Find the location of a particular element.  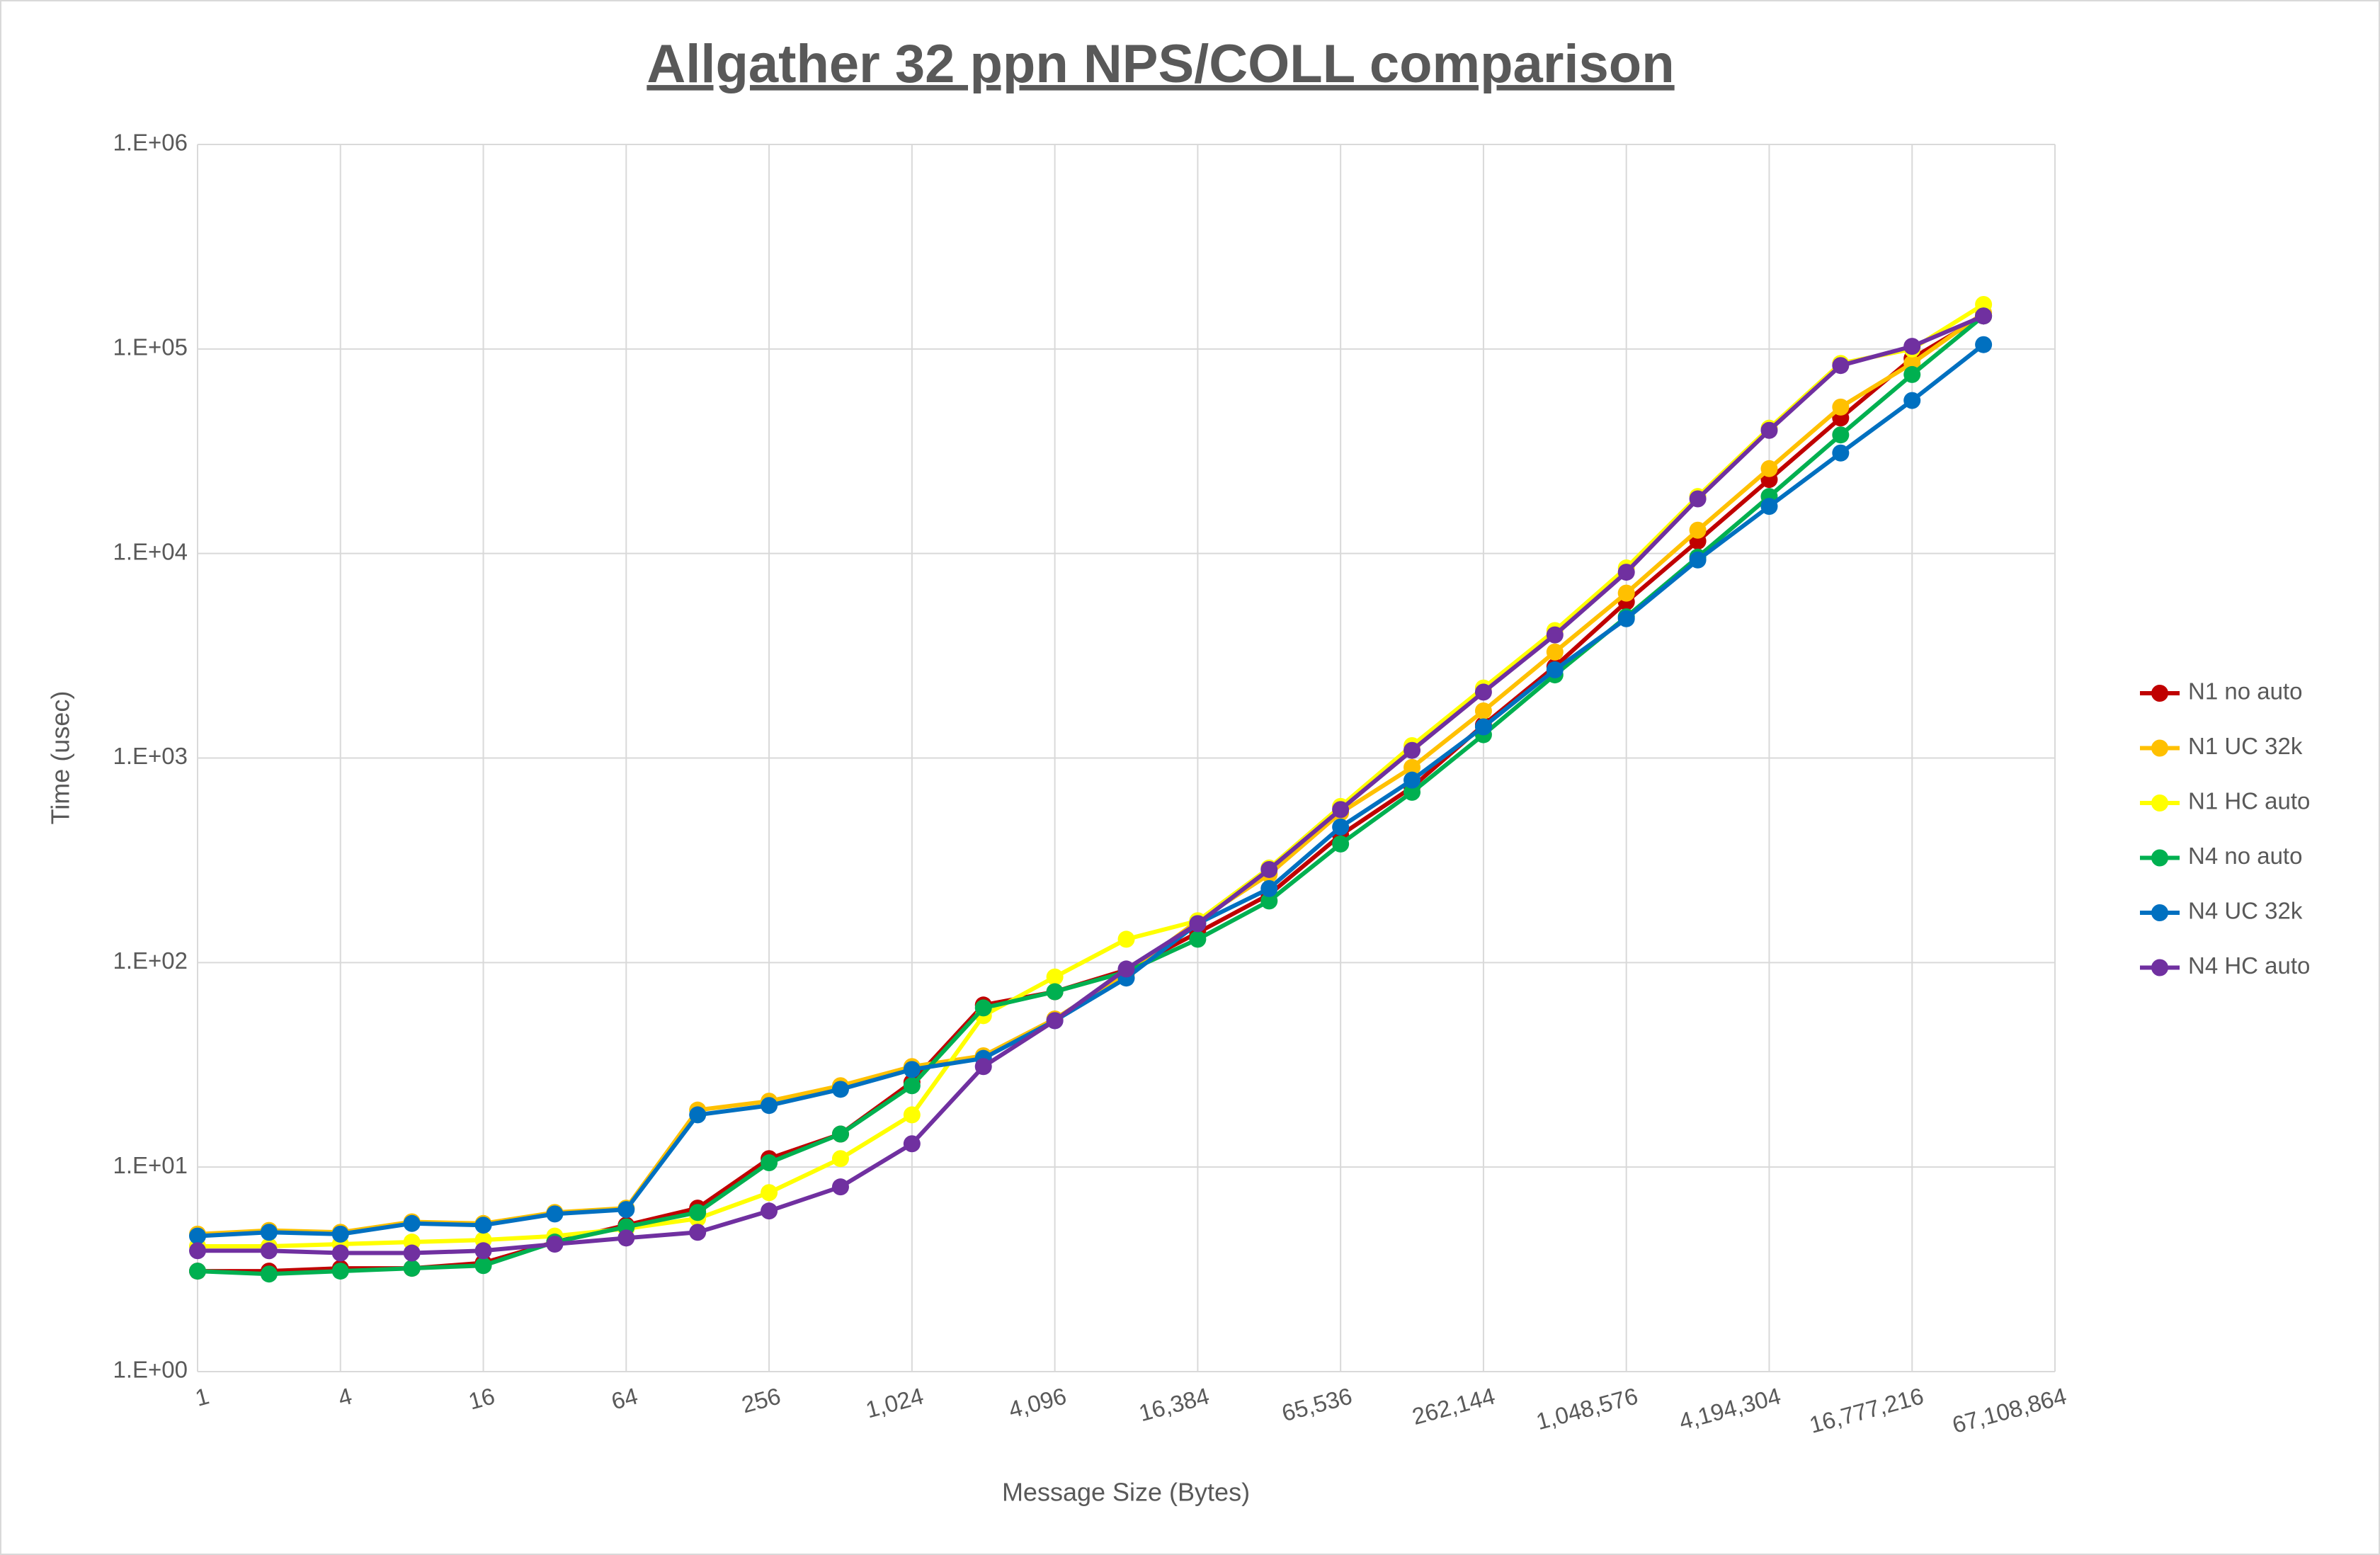

legend-label: N1 no auto is located at coordinates (2245, 691).